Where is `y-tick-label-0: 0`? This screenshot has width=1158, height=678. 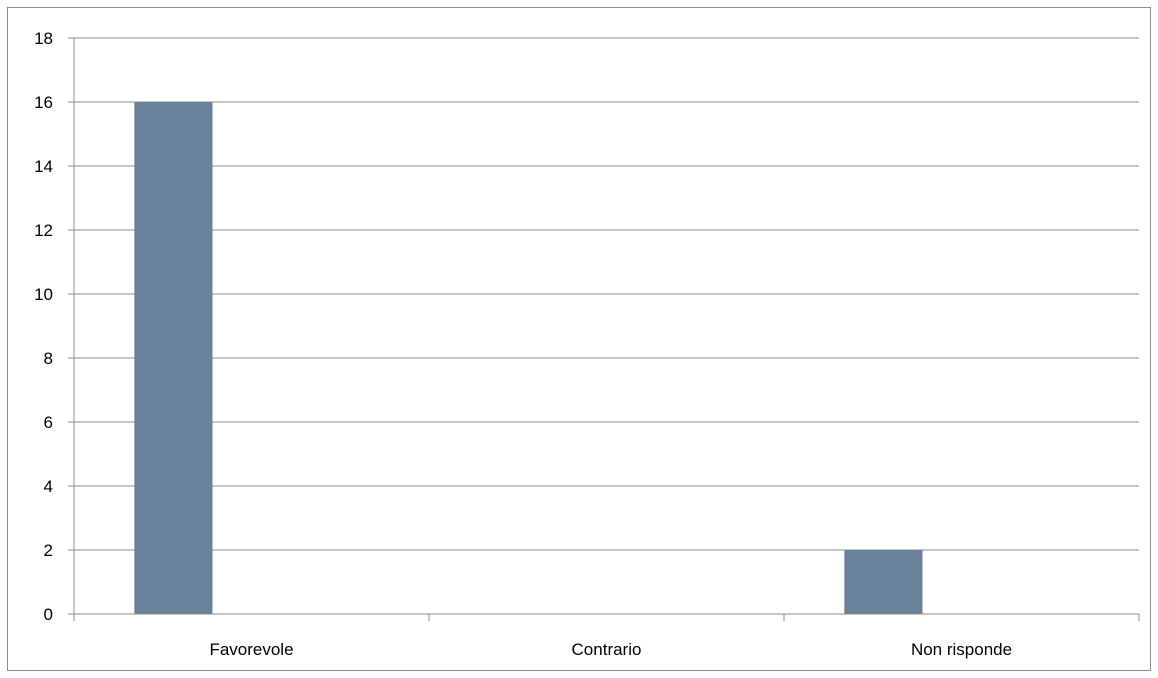 y-tick-label-0: 0 is located at coordinates (48, 614).